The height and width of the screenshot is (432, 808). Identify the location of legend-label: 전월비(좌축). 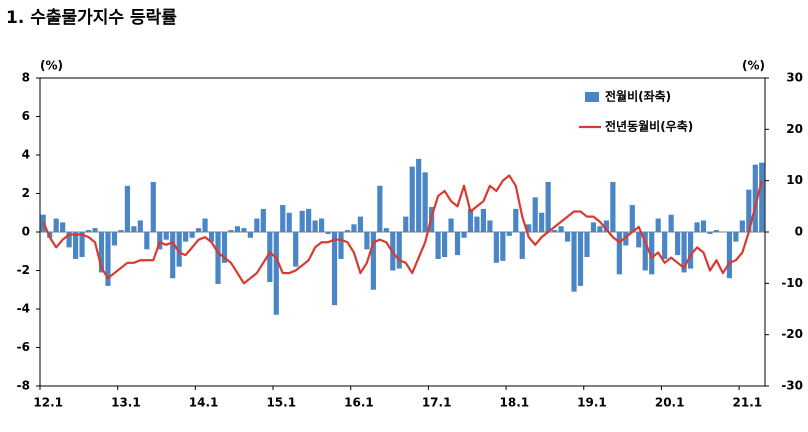
(638, 96).